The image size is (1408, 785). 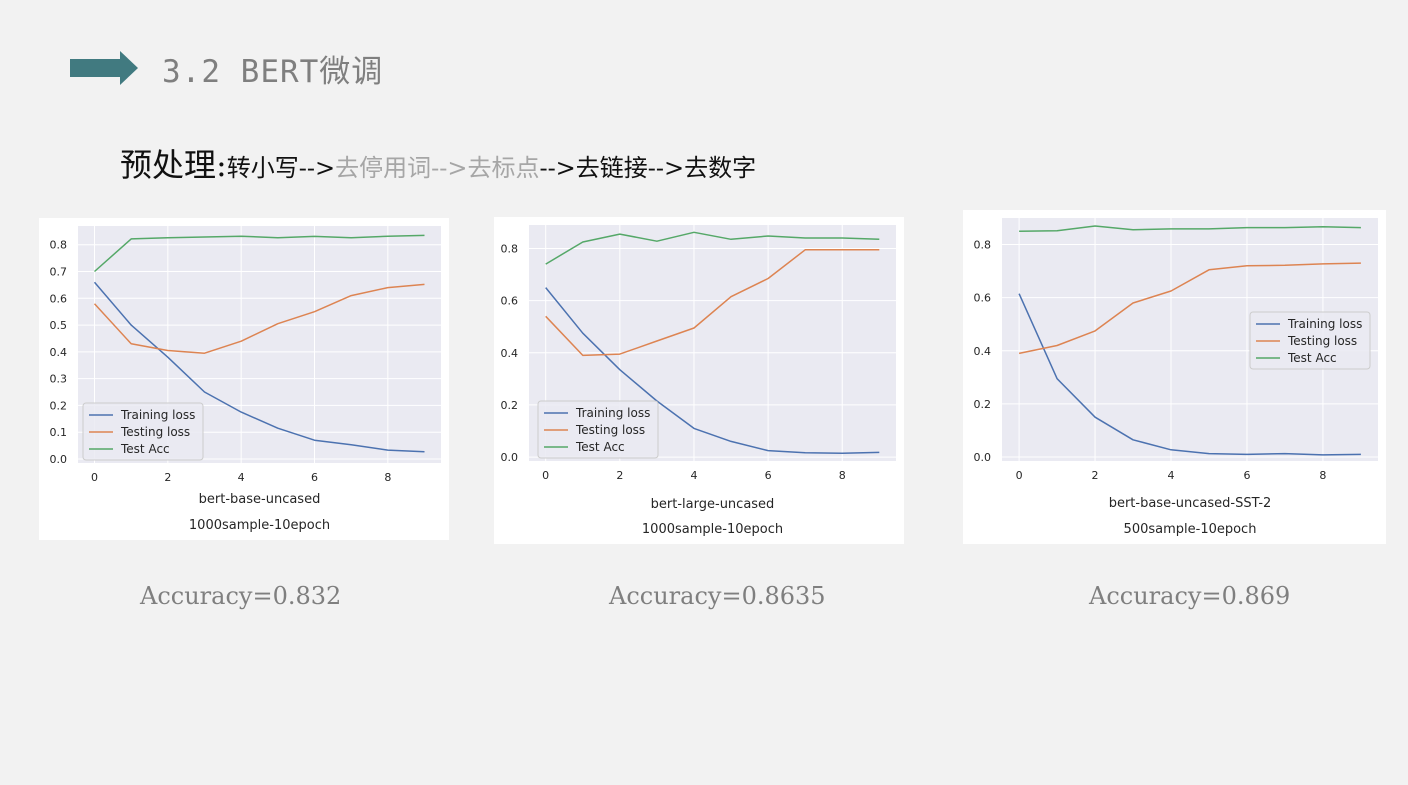 I want to click on preprocess-label: 预处理:, so click(x=173, y=165).